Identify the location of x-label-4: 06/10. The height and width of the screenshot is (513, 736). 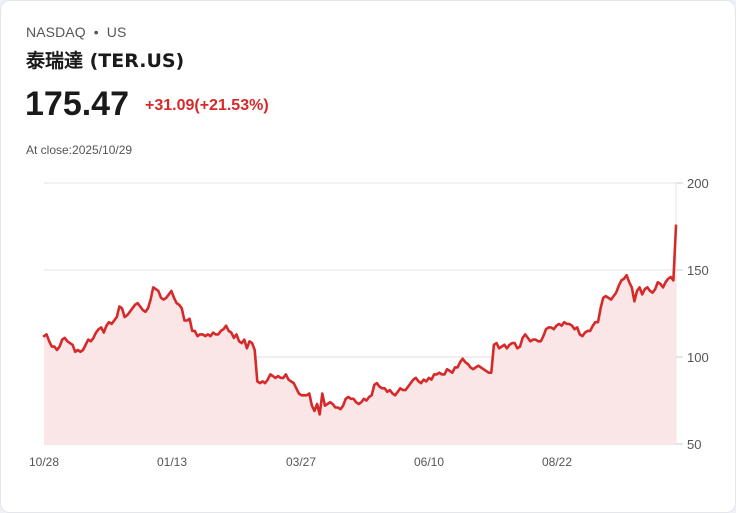
(429, 462).